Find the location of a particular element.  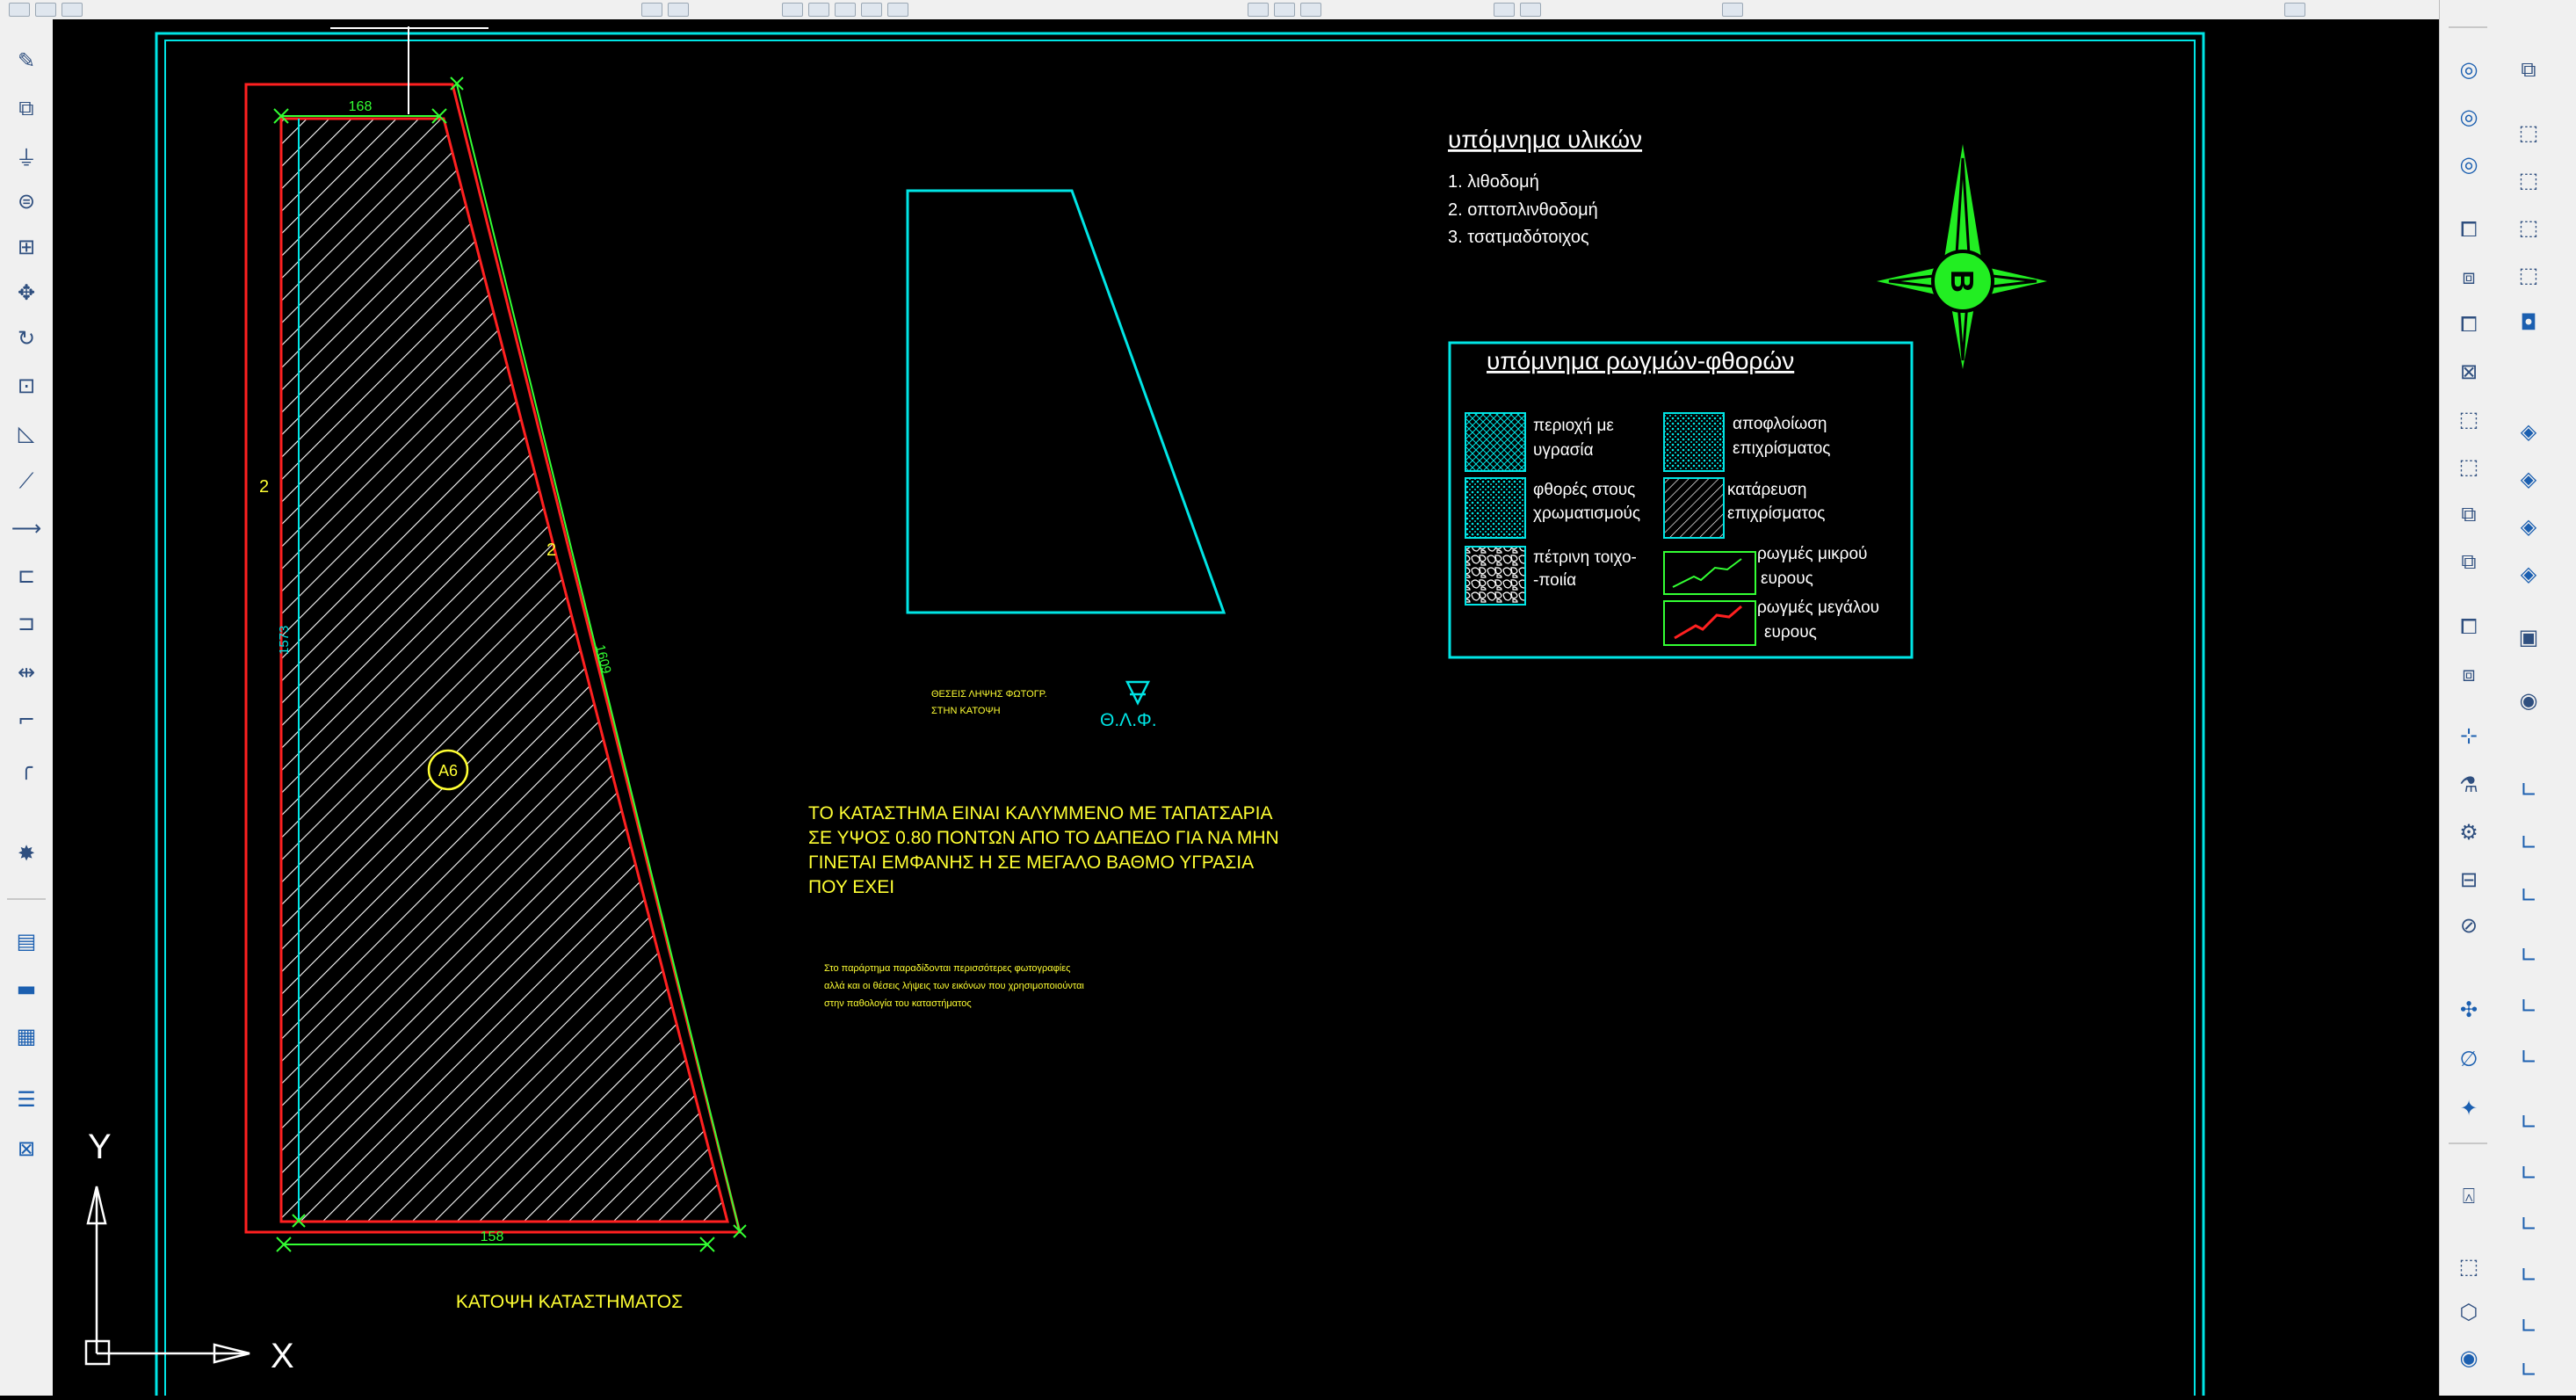

wedge-icon: ⧠ is located at coordinates (2469, 626).